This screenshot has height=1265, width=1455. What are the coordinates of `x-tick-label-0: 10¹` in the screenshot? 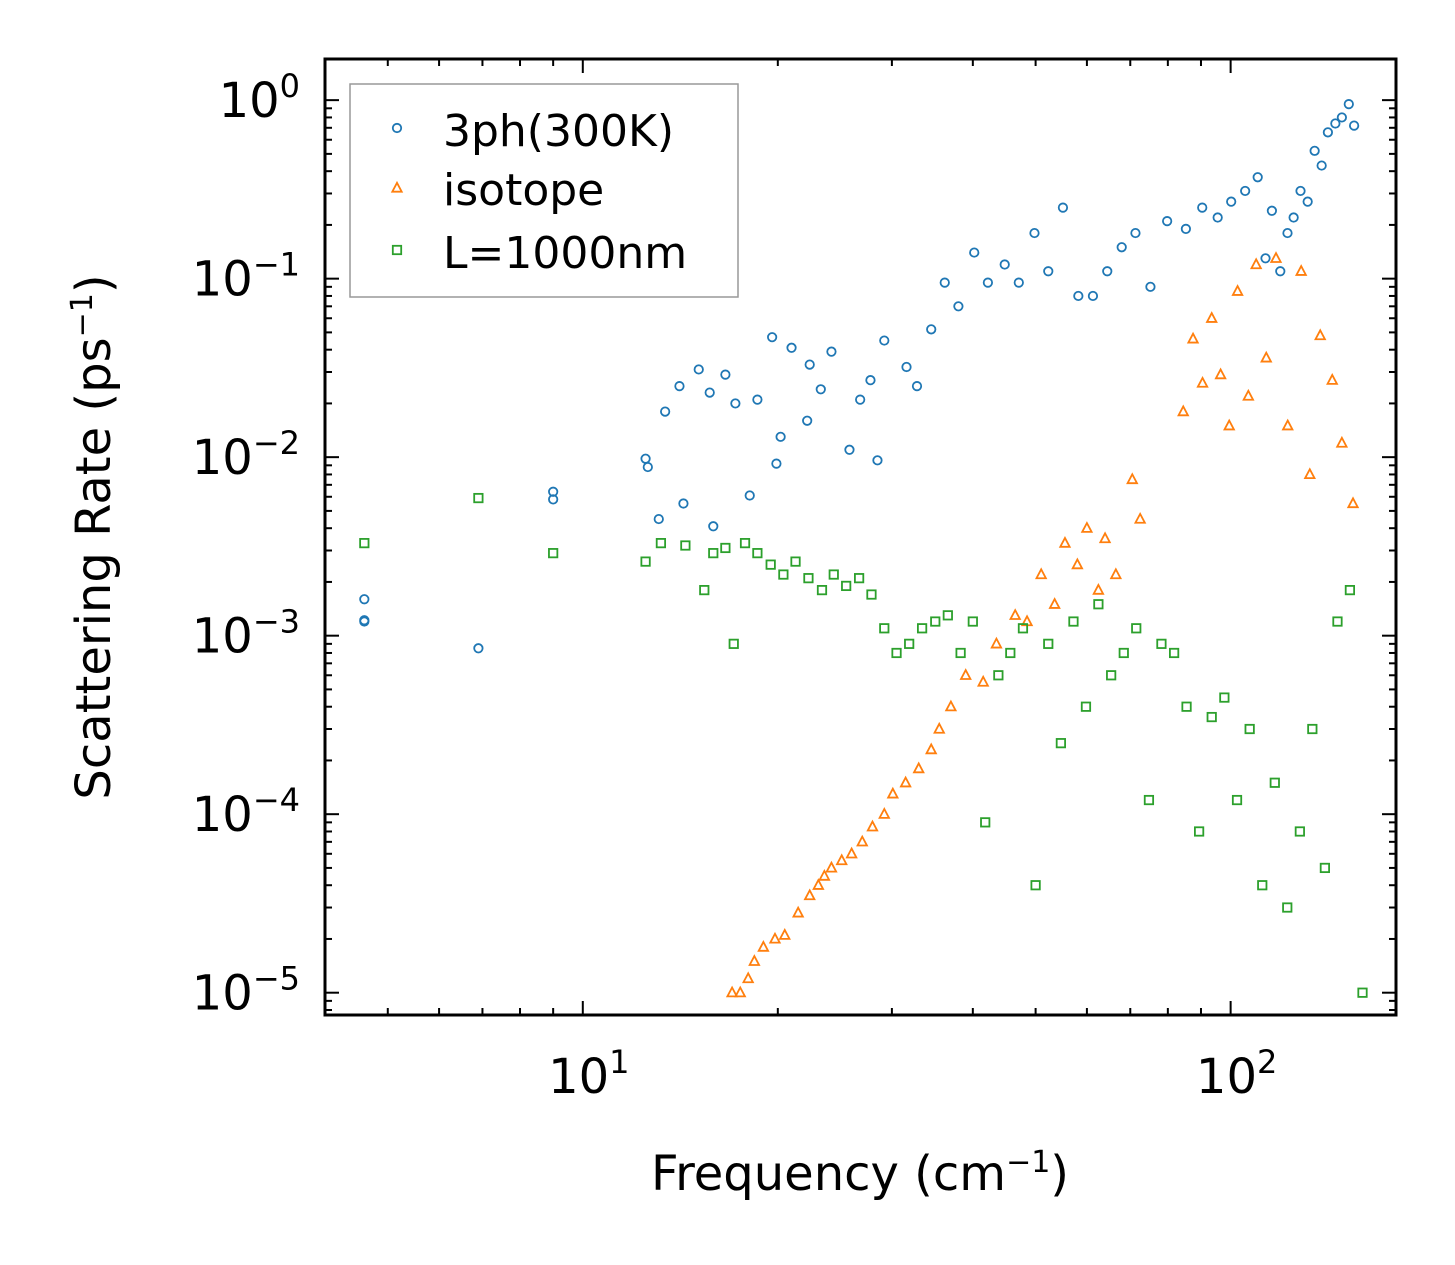 It's located at (588, 1074).